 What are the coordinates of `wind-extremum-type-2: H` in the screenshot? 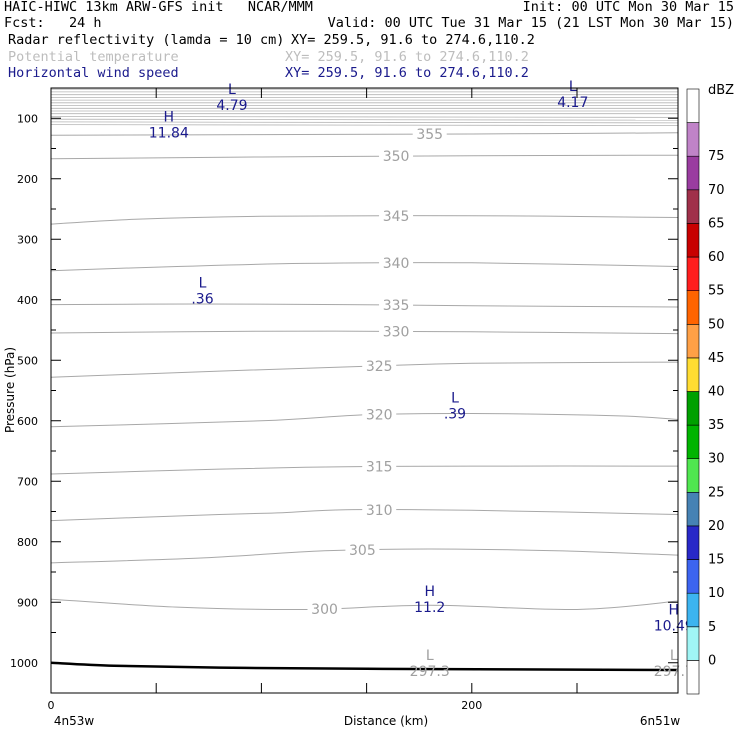 It's located at (169, 117).